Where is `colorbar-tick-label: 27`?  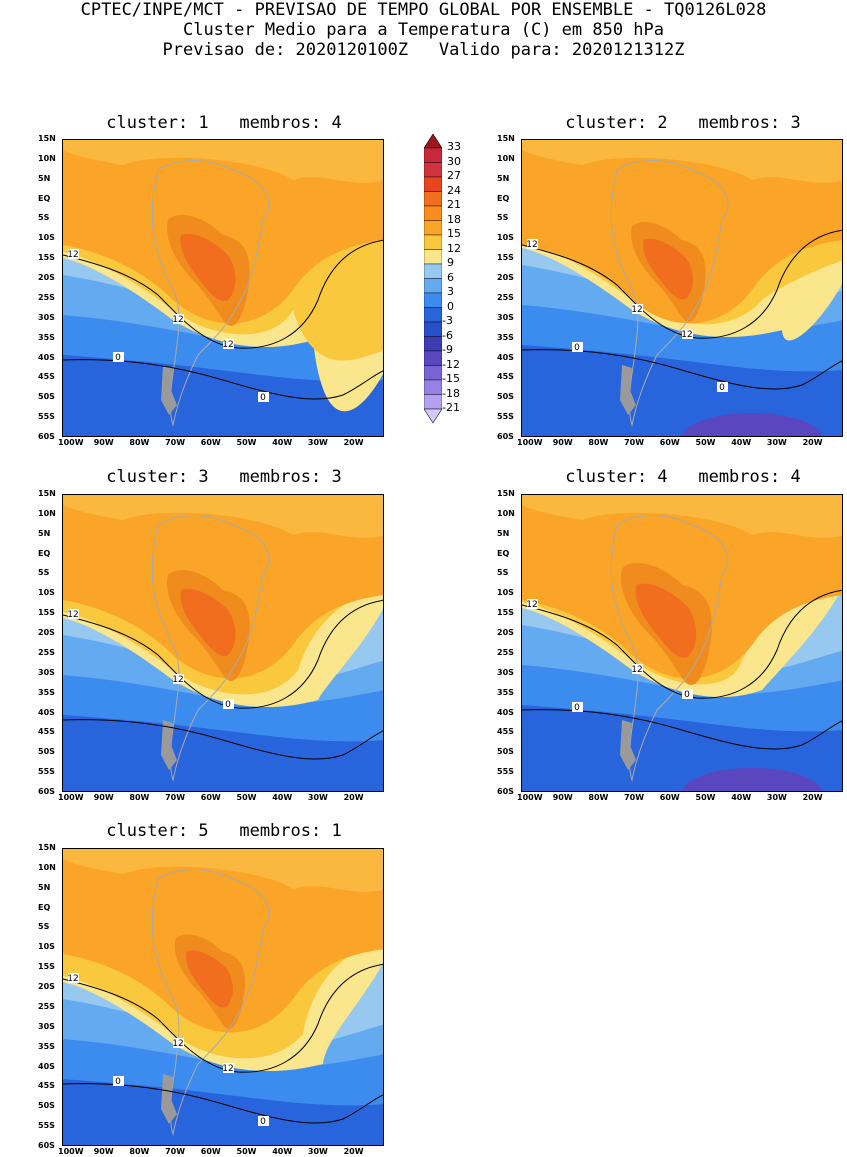 colorbar-tick-label: 27 is located at coordinates (454, 175).